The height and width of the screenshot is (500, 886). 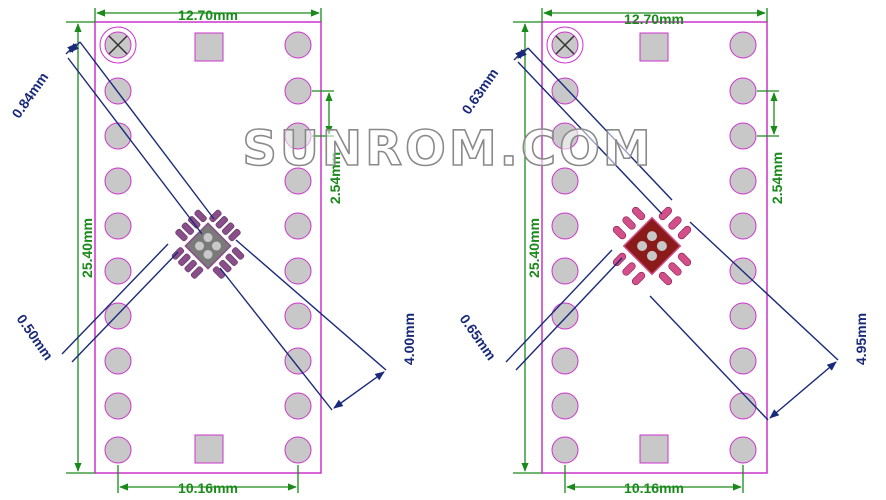 What do you see at coordinates (479, 91) in the screenshot?
I see `dim-pad-length: 0.63mm` at bounding box center [479, 91].